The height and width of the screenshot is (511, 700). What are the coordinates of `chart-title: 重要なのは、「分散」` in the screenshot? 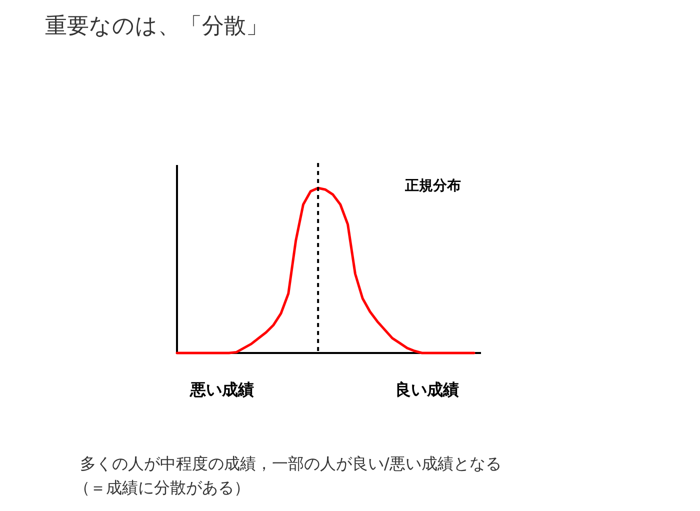 It's located at (156, 26).